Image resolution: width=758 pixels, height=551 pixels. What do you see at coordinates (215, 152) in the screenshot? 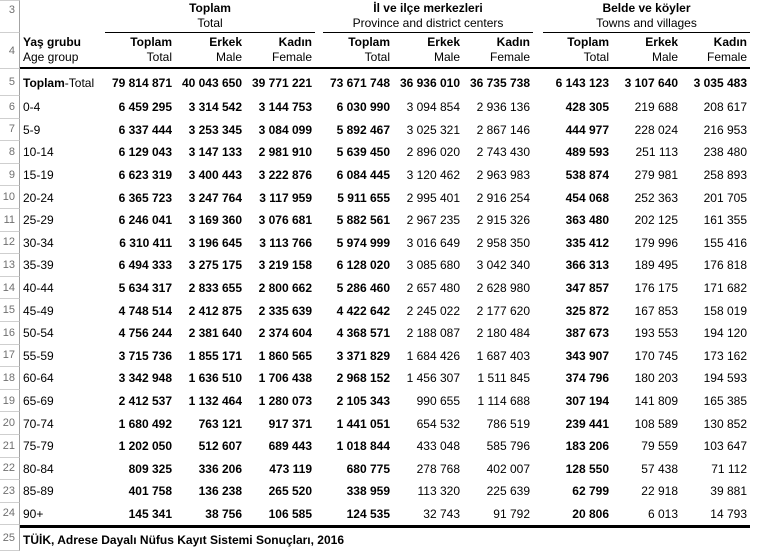
I see `cell-value: 3 147 133` at bounding box center [215, 152].